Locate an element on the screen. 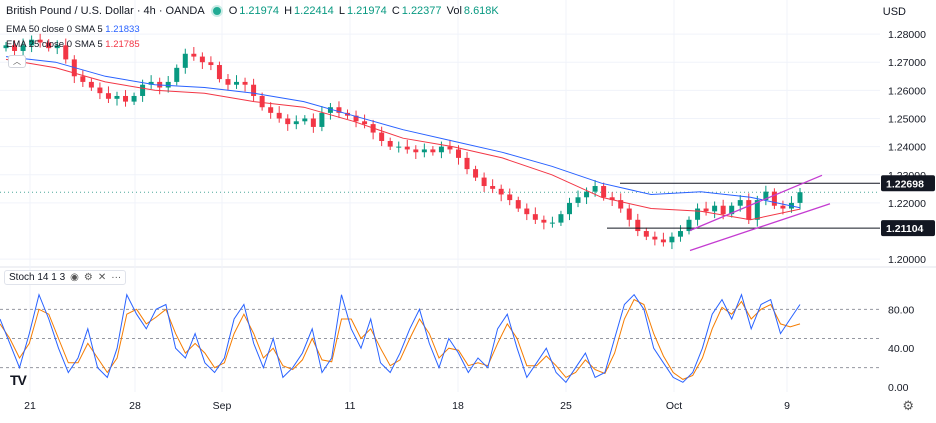  ema50-value: 1.21833 is located at coordinates (122, 29).